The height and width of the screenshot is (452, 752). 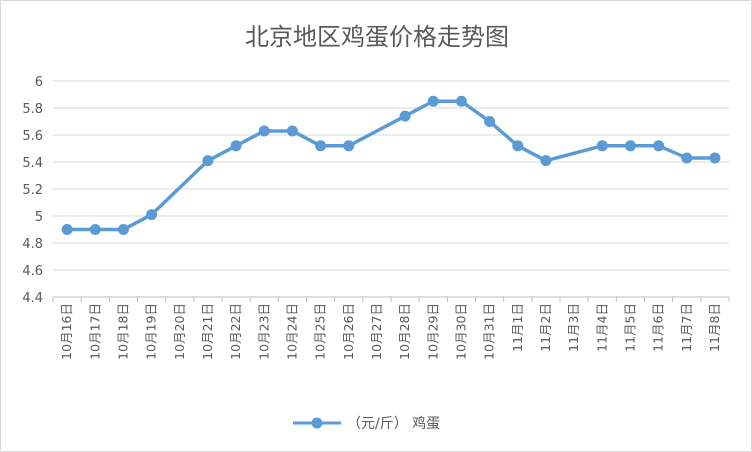 What do you see at coordinates (489, 331) in the screenshot?
I see `x-tick-label: 10月31日` at bounding box center [489, 331].